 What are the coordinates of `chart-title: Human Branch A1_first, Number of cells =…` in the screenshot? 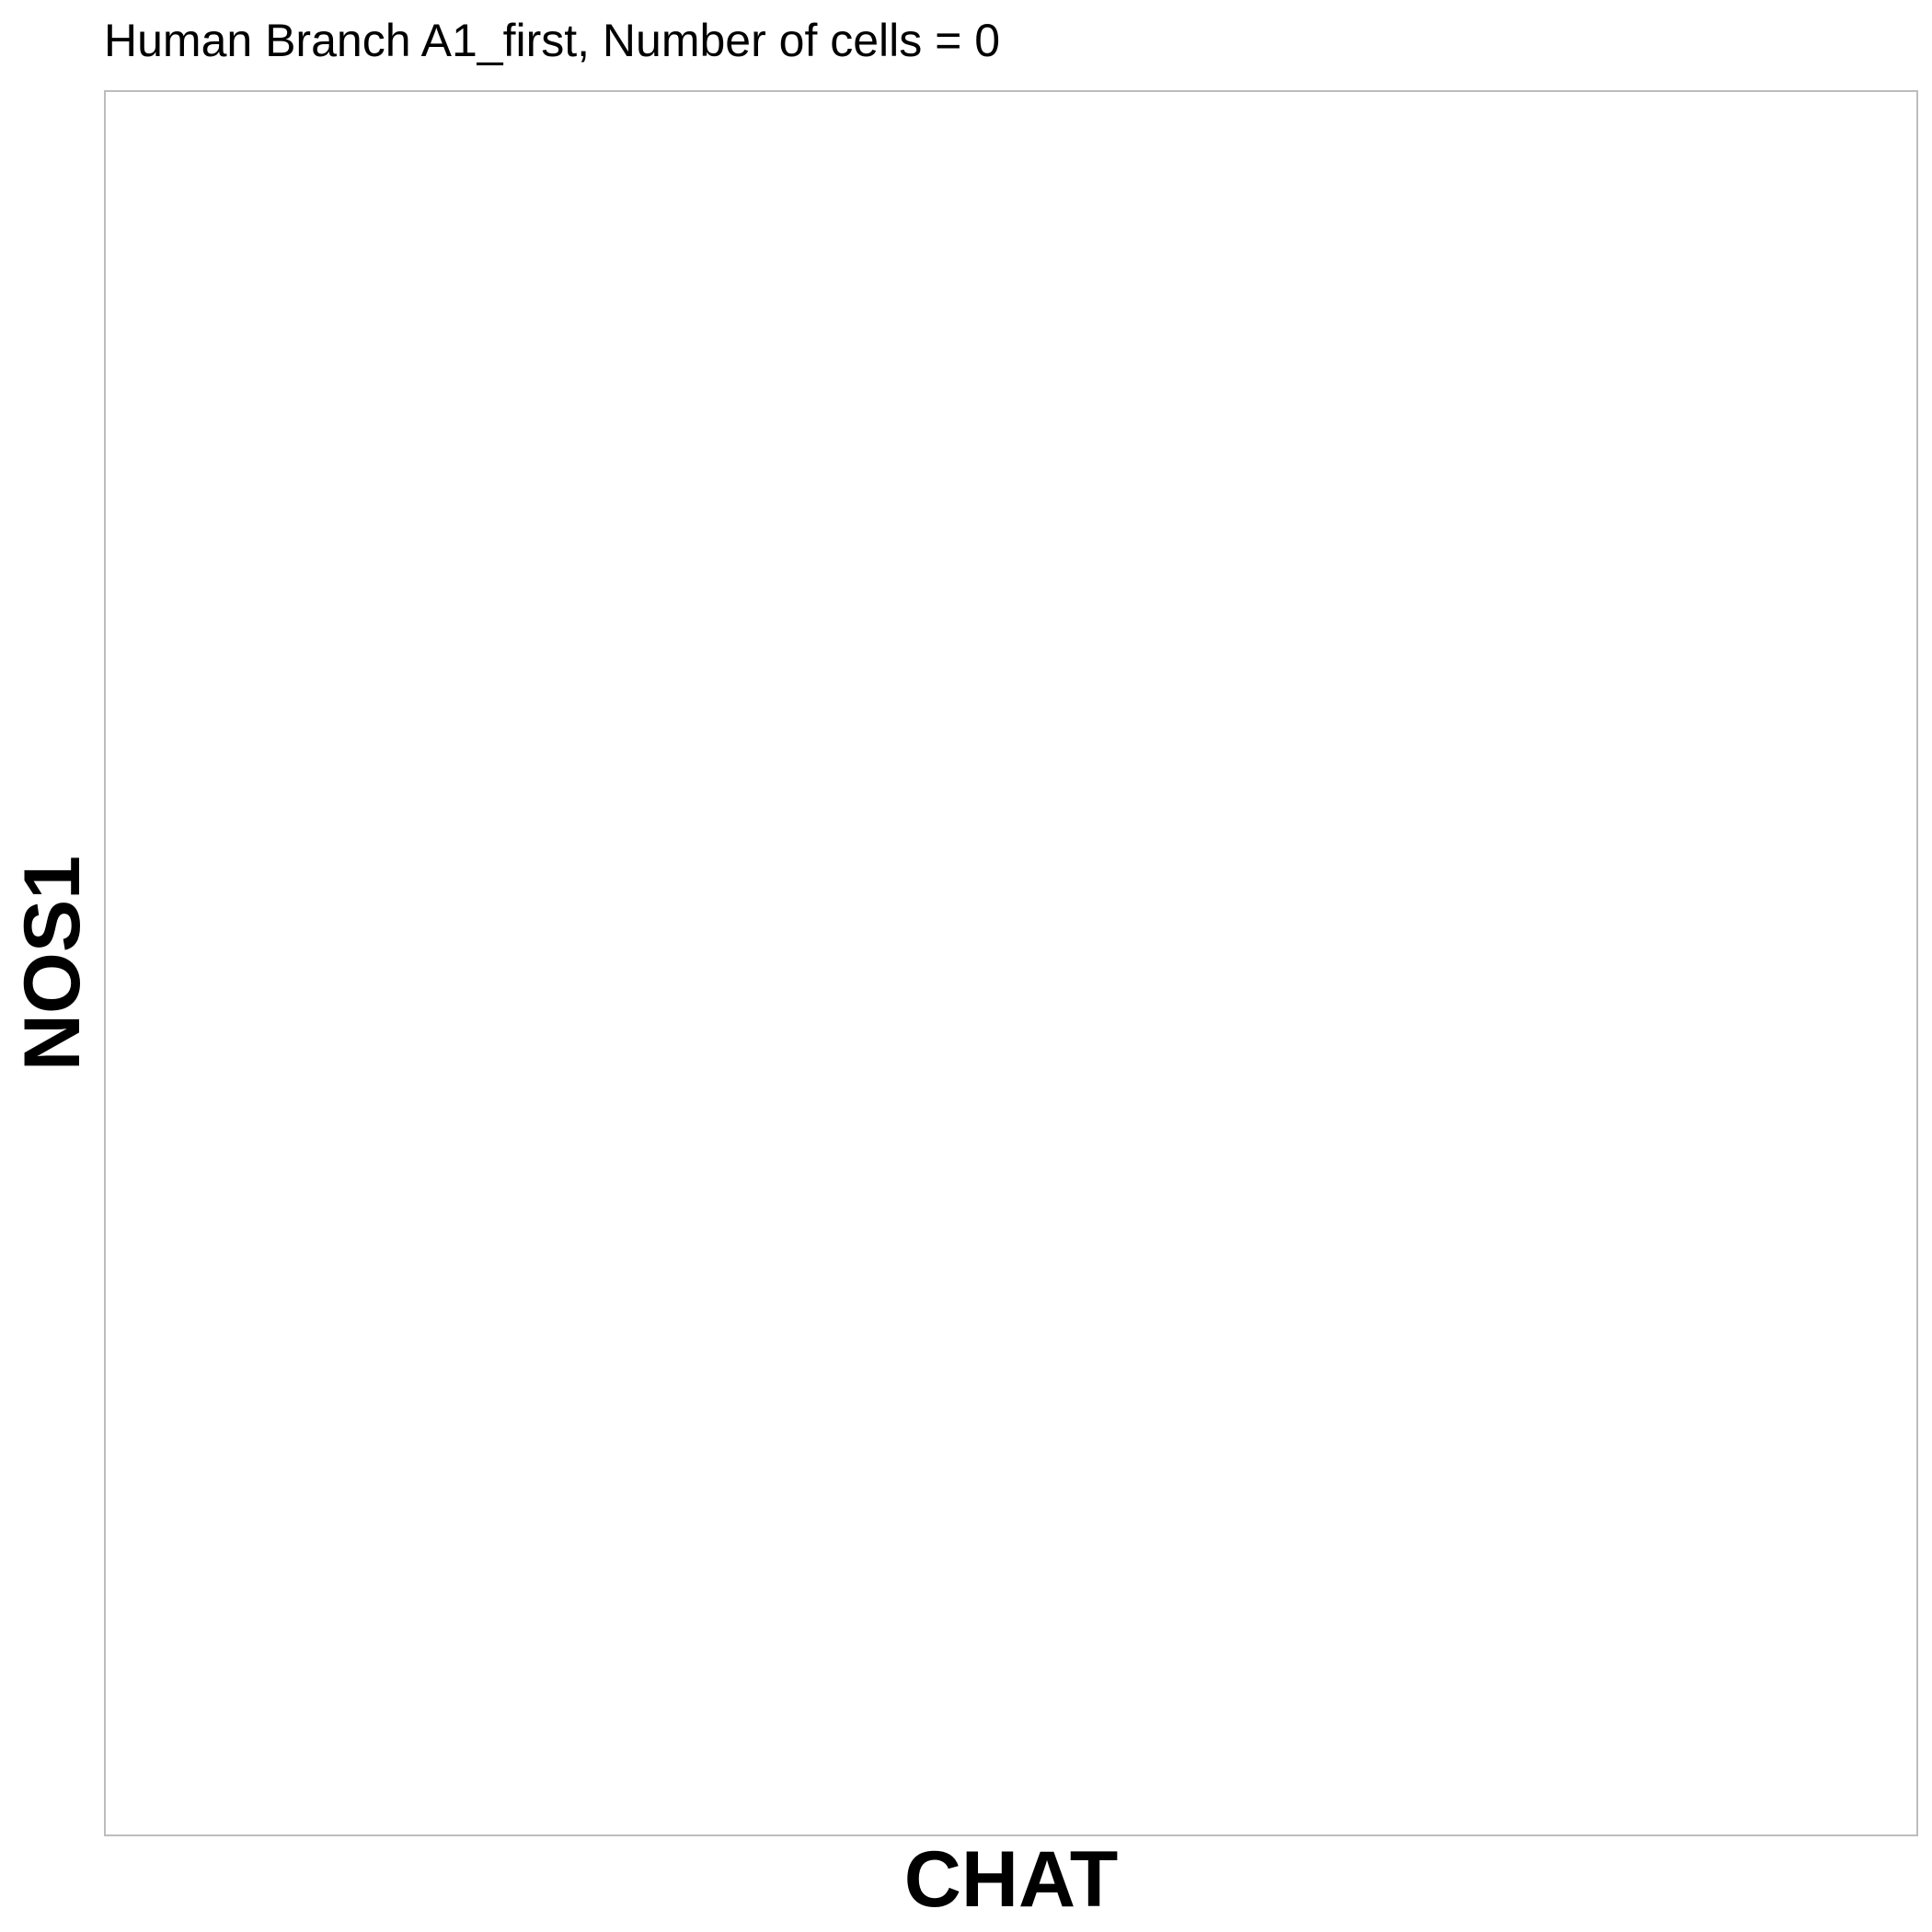 It's located at (552, 40).